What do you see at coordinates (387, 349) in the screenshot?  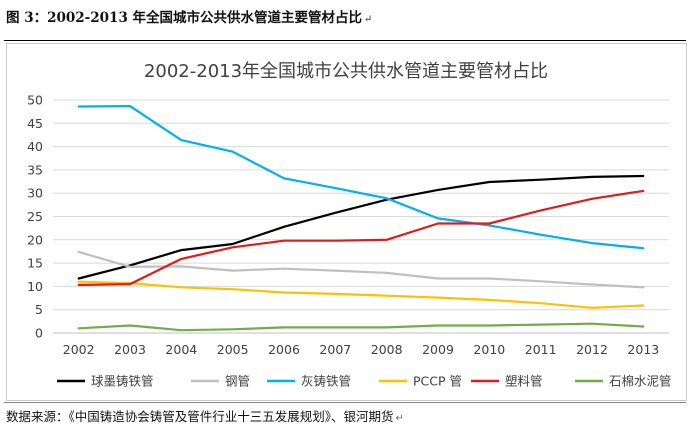 I see `x-tick-label: 2008` at bounding box center [387, 349].